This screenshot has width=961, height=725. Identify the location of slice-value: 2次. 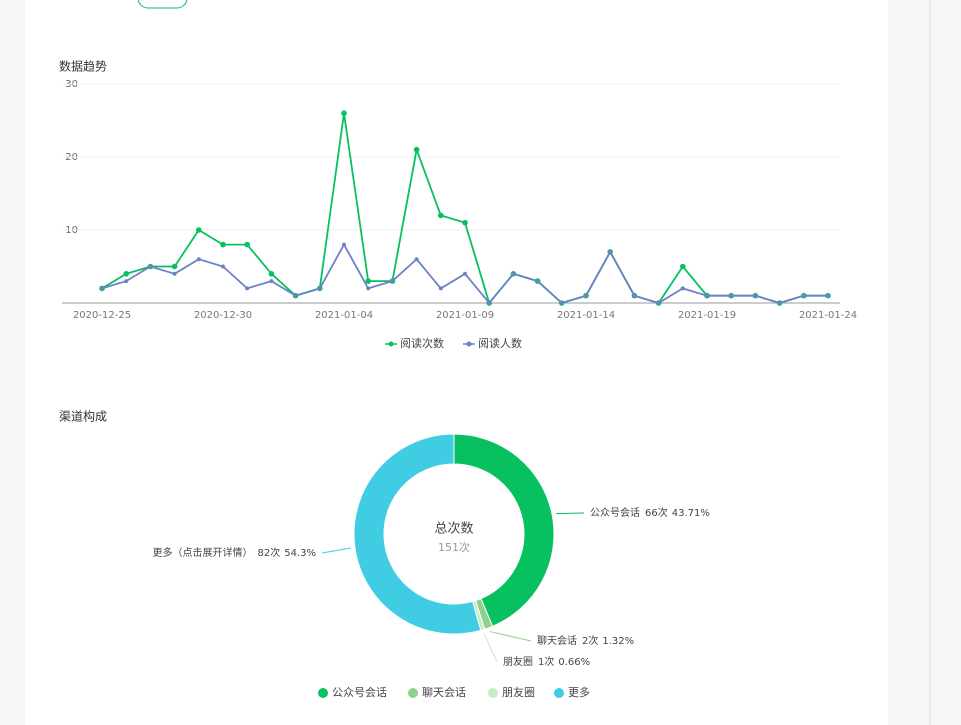
(590, 640).